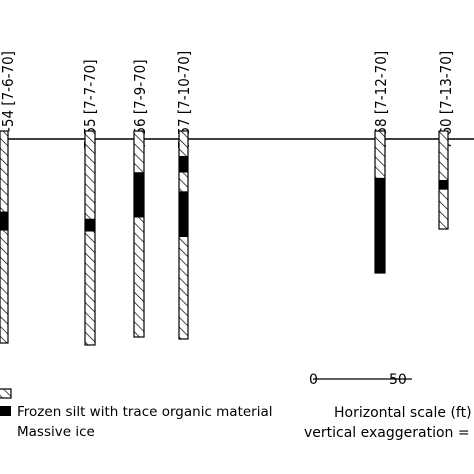 This screenshot has height=474, width=474. I want to click on boring-3-column-outline, so click(139, 234).